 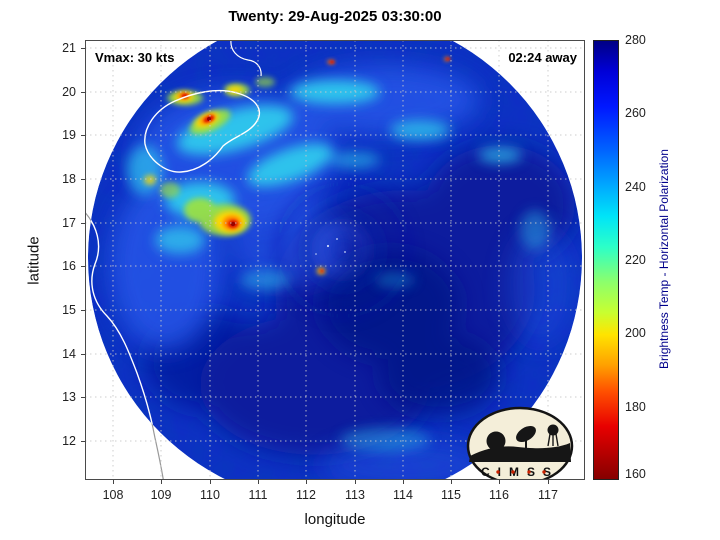 I want to click on x-tick-label: 108, so click(x=113, y=495).